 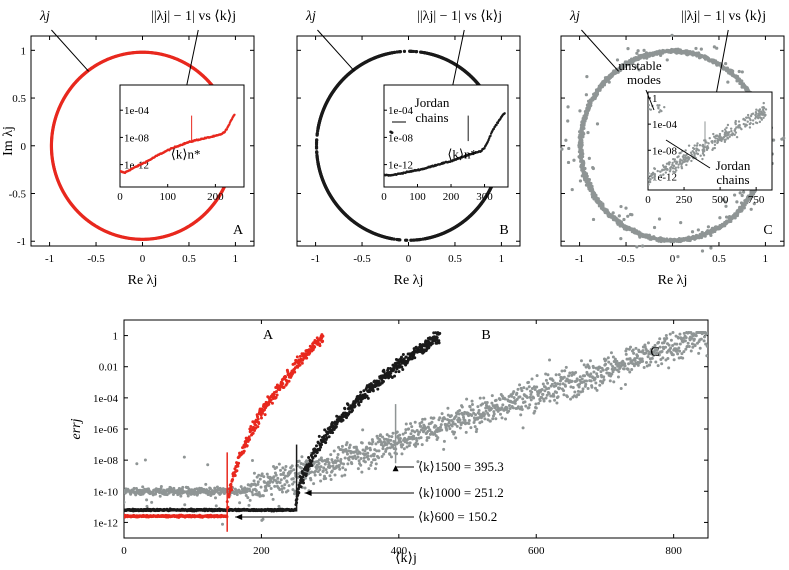 I want to click on y-tick-label: 0.01, so click(x=108, y=368).